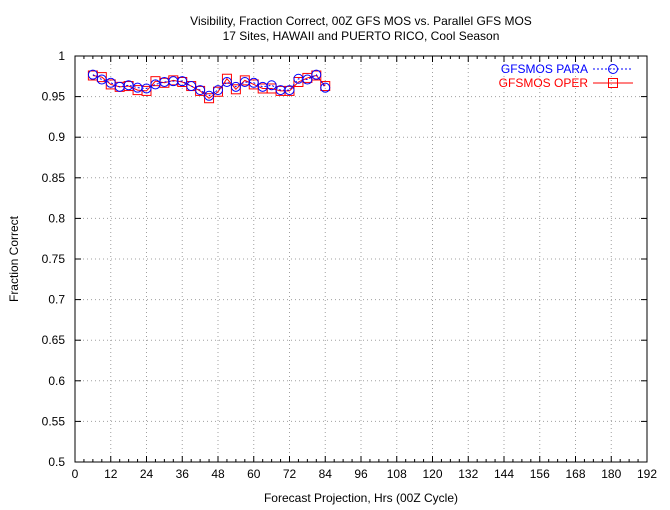 This screenshot has width=670, height=510. What do you see at coordinates (544, 83) in the screenshot?
I see `legend-label: GFSMOS OPER` at bounding box center [544, 83].